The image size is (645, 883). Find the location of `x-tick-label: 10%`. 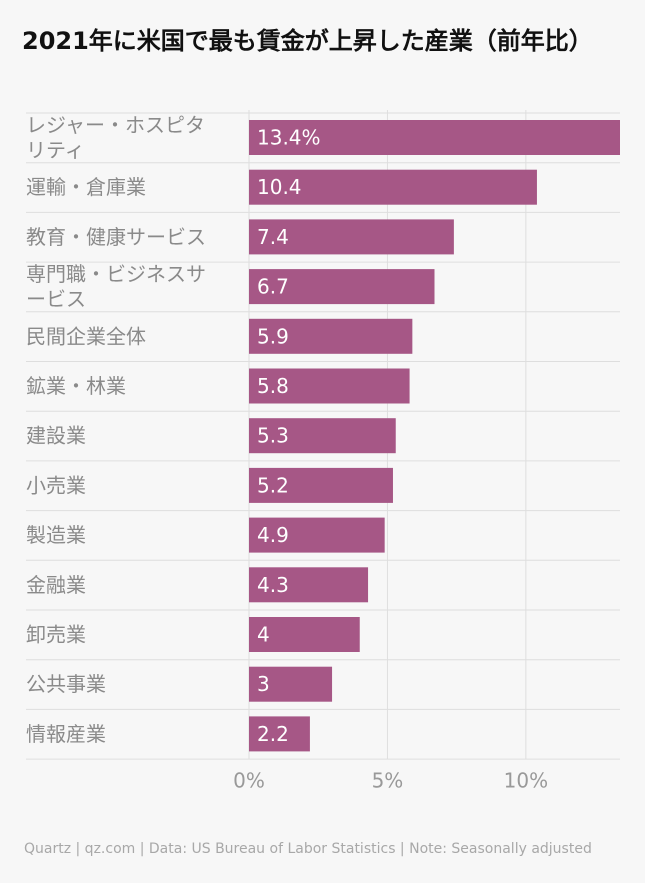

x-tick-label: 10% is located at coordinates (526, 780).